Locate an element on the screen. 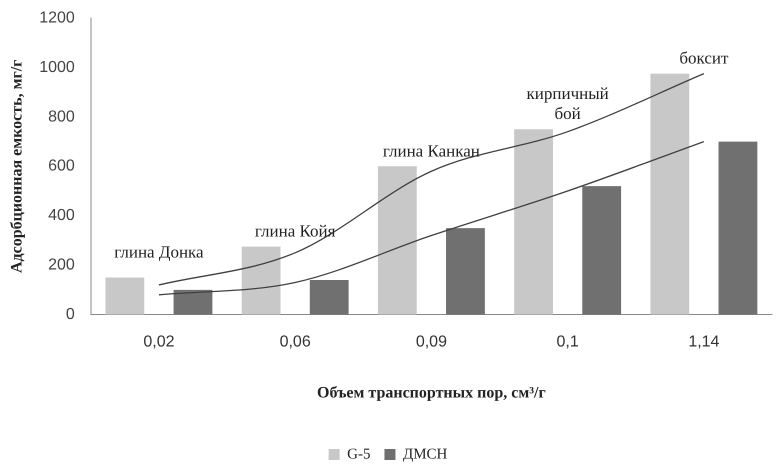 The width and height of the screenshot is (776, 472). annotation: боксит is located at coordinates (704, 58).